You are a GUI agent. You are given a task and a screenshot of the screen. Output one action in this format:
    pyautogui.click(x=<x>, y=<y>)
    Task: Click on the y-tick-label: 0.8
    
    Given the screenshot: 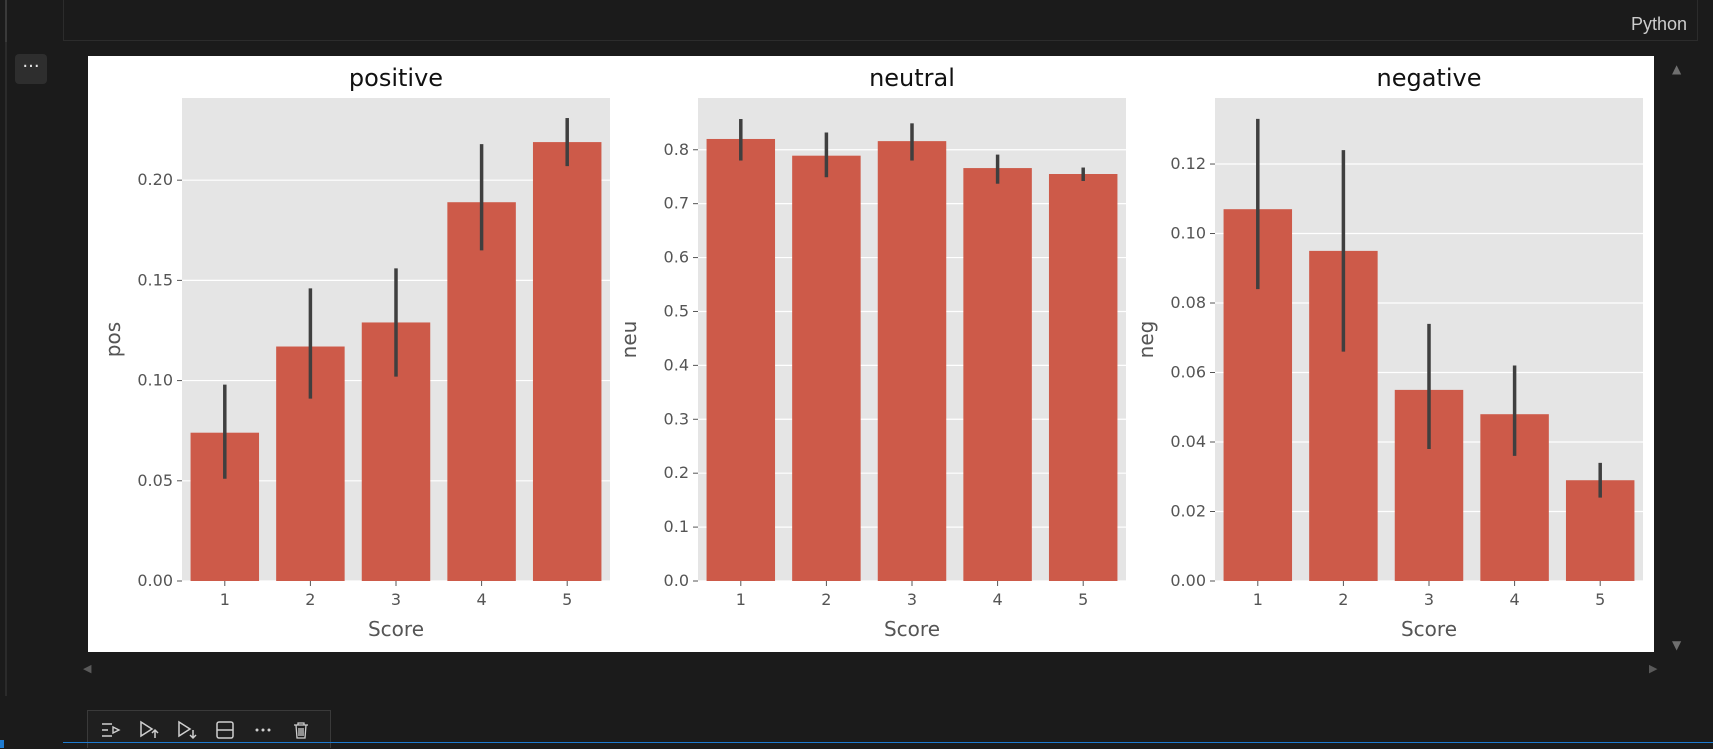 What is the action you would take?
    pyautogui.click(x=676, y=149)
    